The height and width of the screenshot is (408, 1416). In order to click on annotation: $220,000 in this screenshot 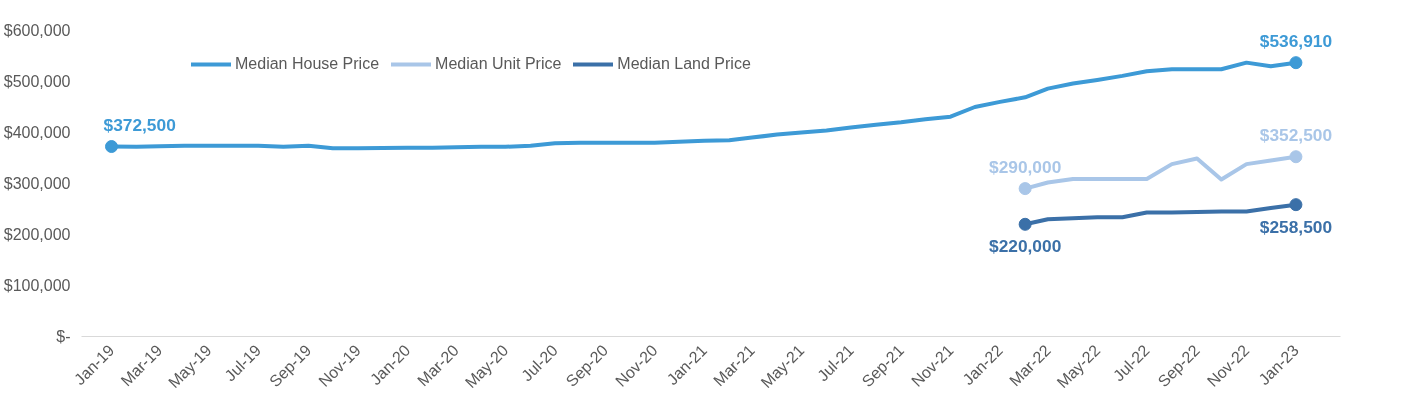, I will do `click(1025, 246)`.